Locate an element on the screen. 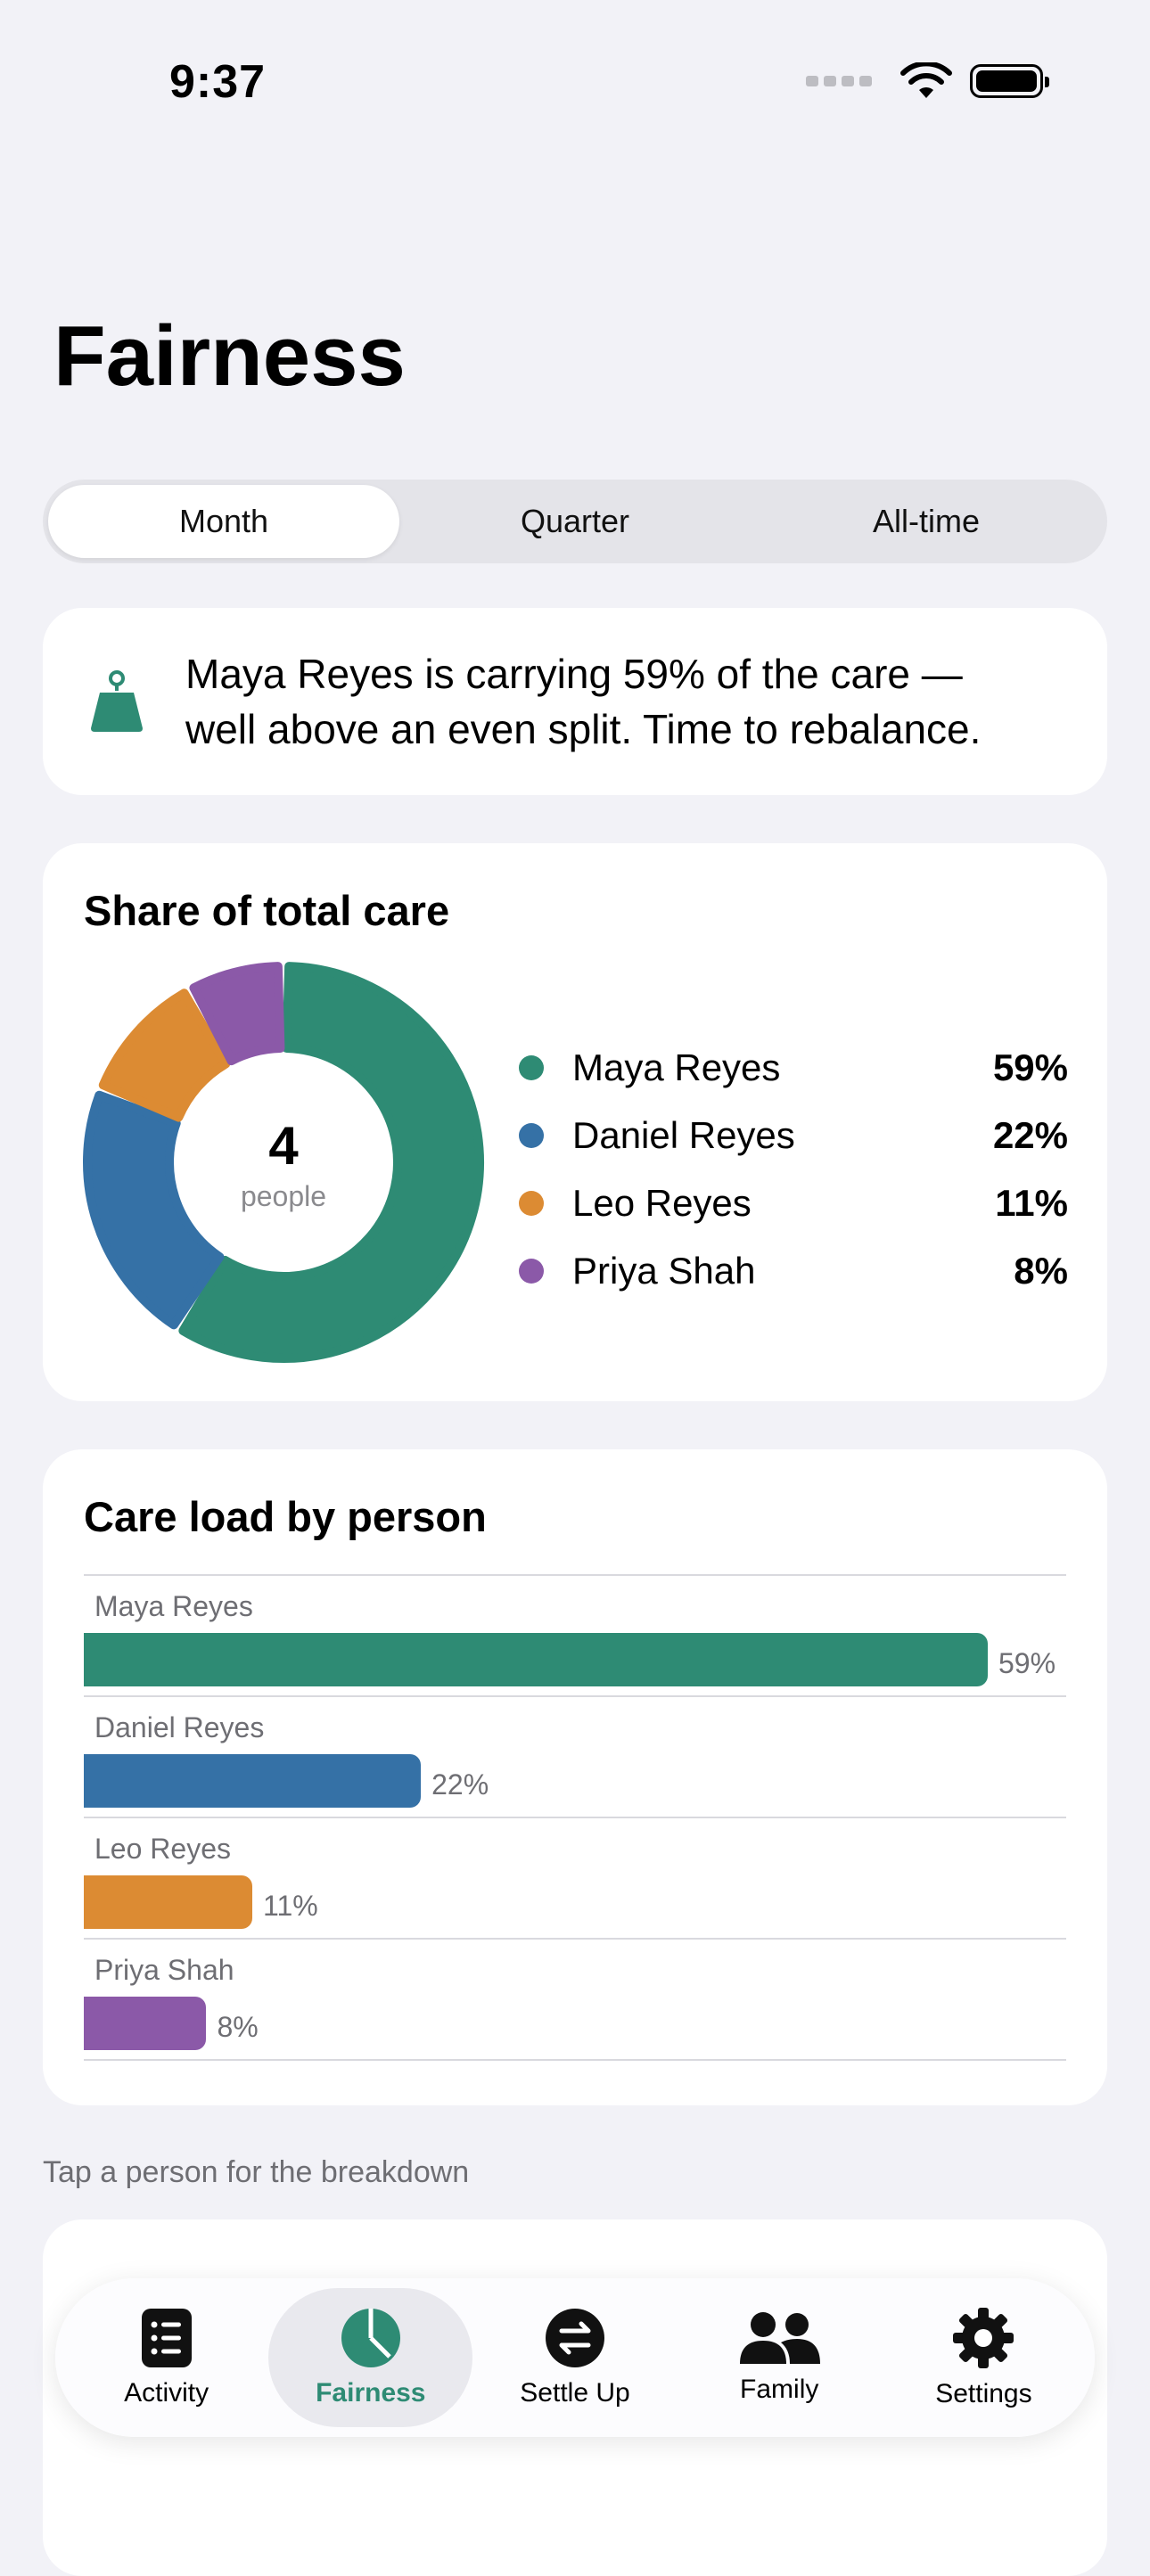  bar-value: 11% is located at coordinates (290, 1906).